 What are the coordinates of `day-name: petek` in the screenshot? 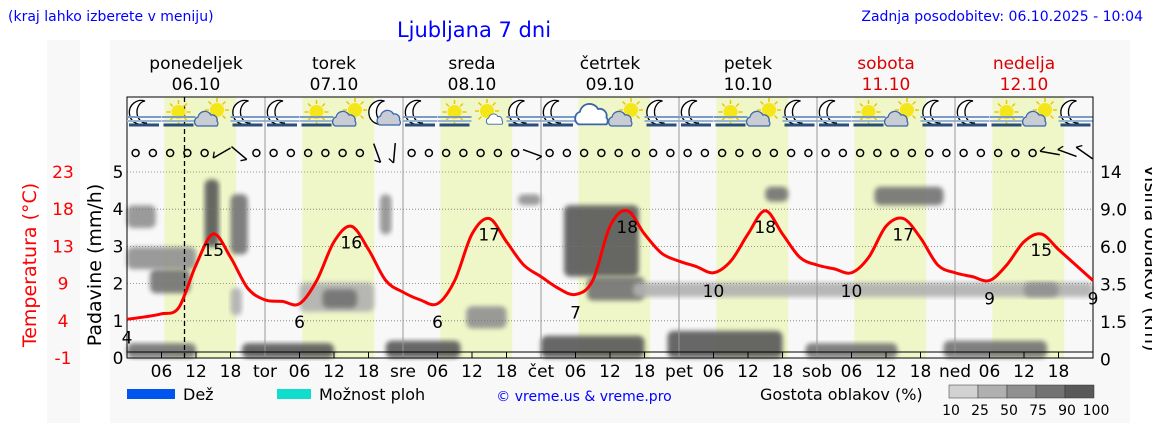 It's located at (748, 64).